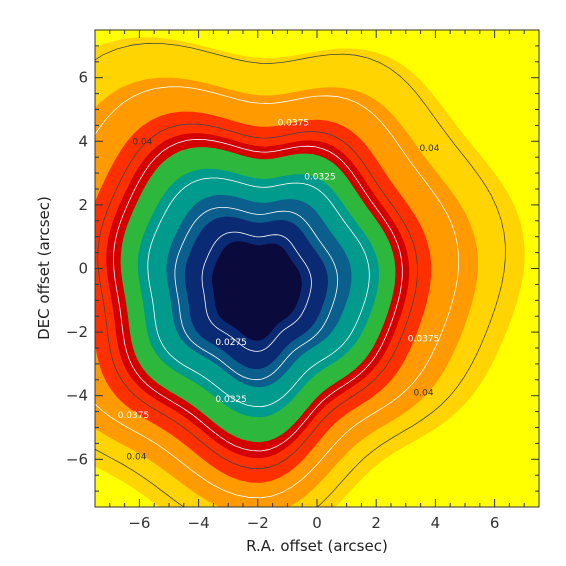 The height and width of the screenshot is (566, 566). Describe the element at coordinates (199, 523) in the screenshot. I see `x-tick-label: −4` at that location.